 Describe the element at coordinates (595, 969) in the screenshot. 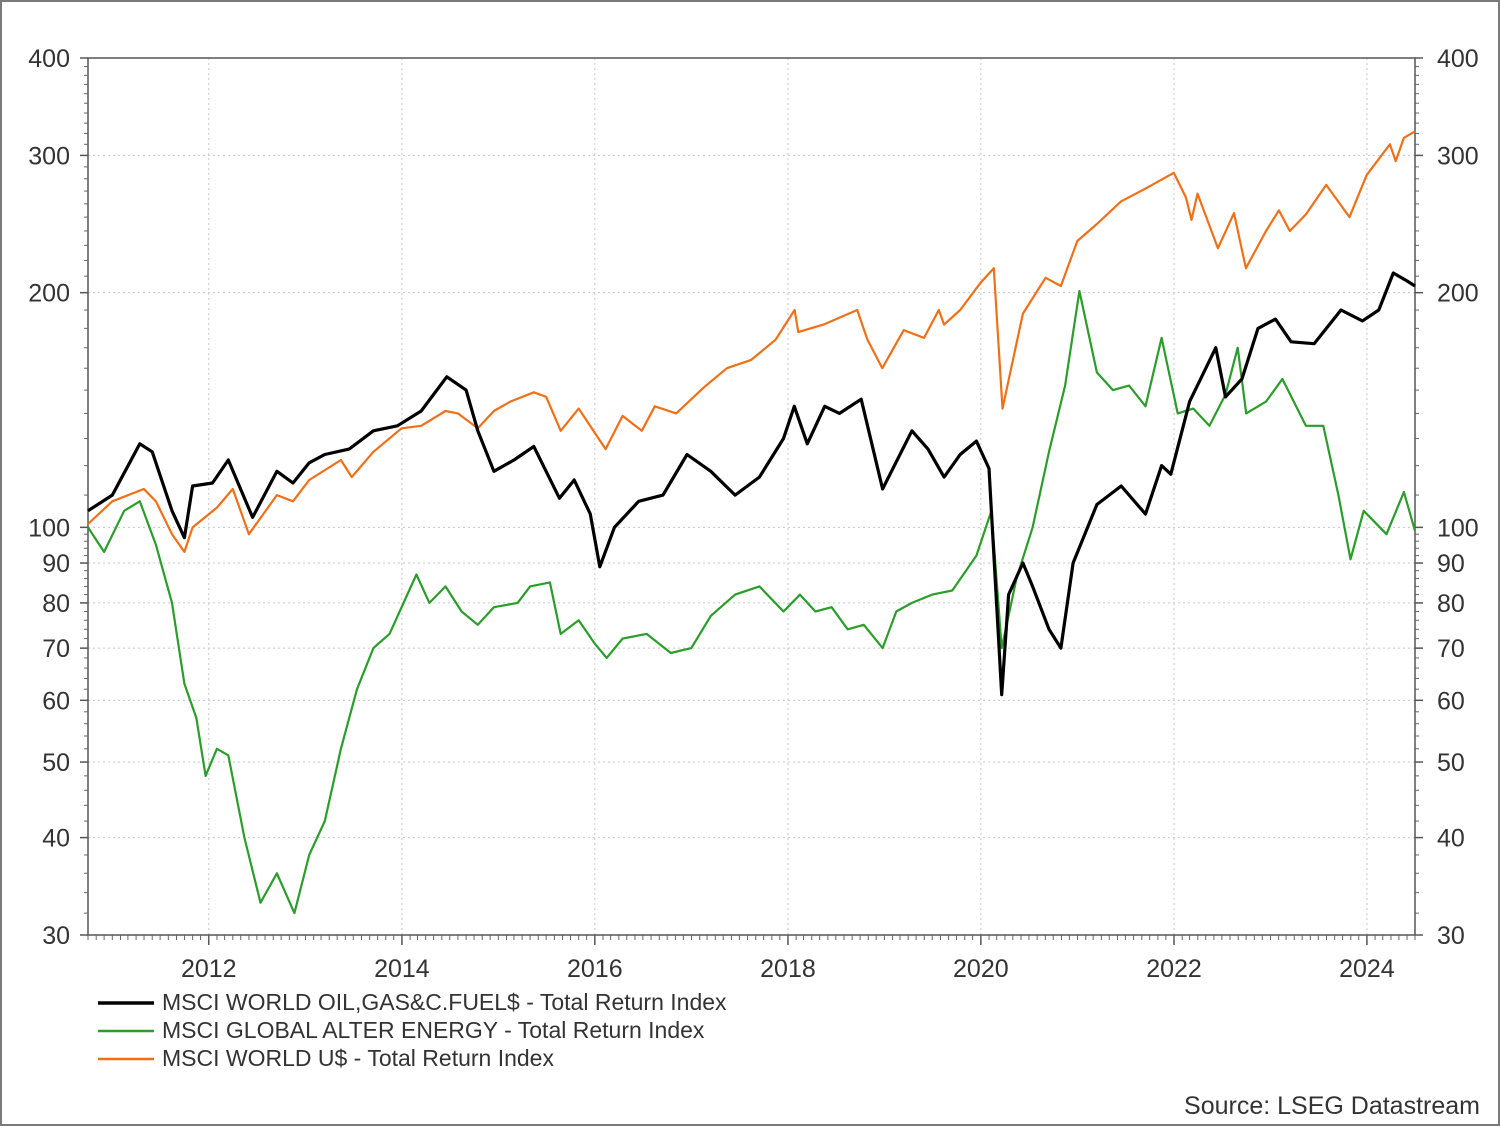

I see `x-tick-label: 2016` at that location.